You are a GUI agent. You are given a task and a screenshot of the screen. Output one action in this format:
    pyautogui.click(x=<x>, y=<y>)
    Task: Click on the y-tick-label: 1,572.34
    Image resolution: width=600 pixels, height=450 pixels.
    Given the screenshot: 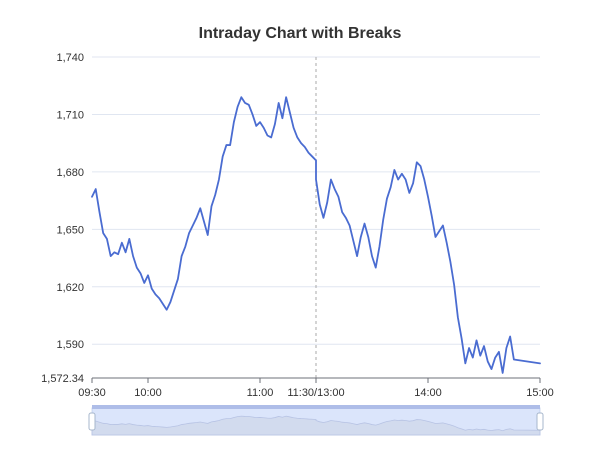 What is the action you would take?
    pyautogui.click(x=62, y=379)
    